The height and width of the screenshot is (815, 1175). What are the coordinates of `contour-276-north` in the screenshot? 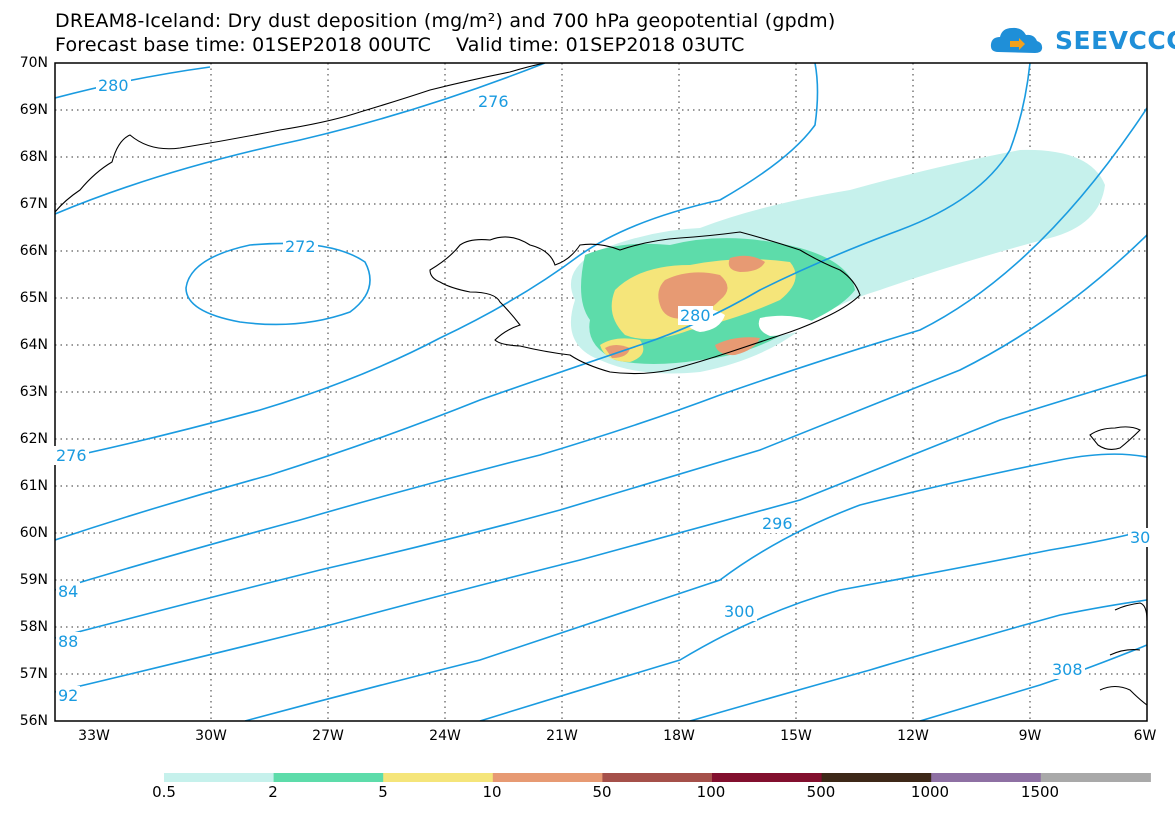 It's located at (300, 139).